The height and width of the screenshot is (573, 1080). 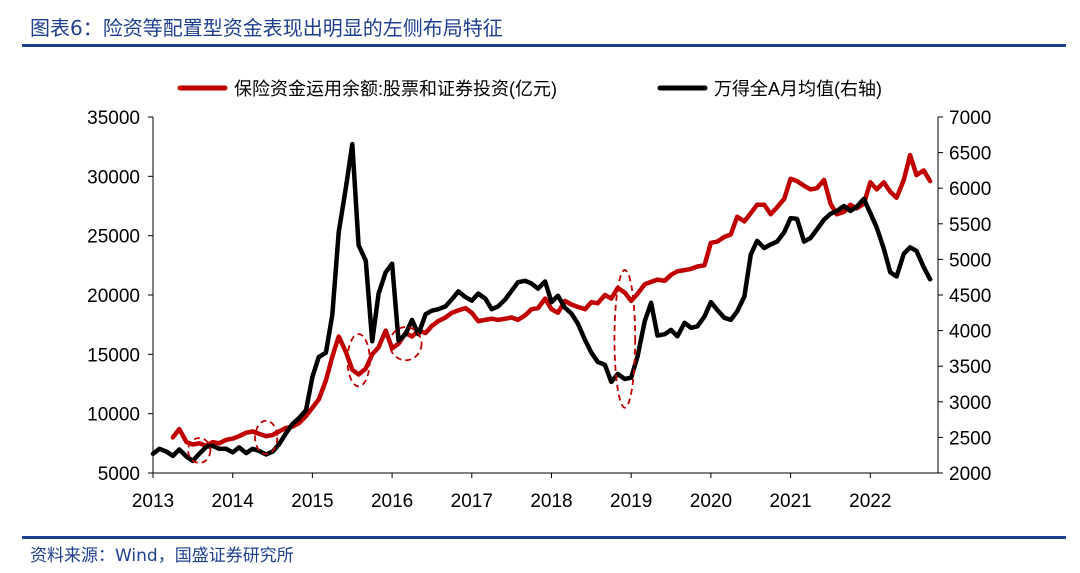 I want to click on legend-label: 保险资金运用余额:股票和证券投资(亿元), so click(x=395, y=89).